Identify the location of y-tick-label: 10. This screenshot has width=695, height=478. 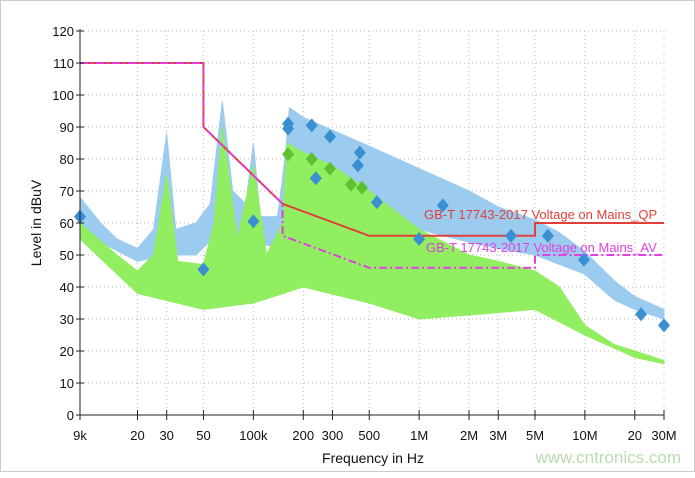
(67, 383).